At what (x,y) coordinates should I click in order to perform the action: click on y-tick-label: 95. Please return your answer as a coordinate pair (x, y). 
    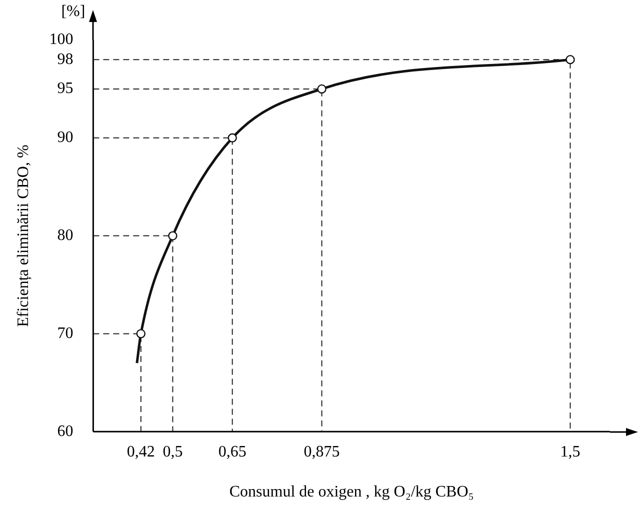
    Looking at the image, I should click on (65, 89).